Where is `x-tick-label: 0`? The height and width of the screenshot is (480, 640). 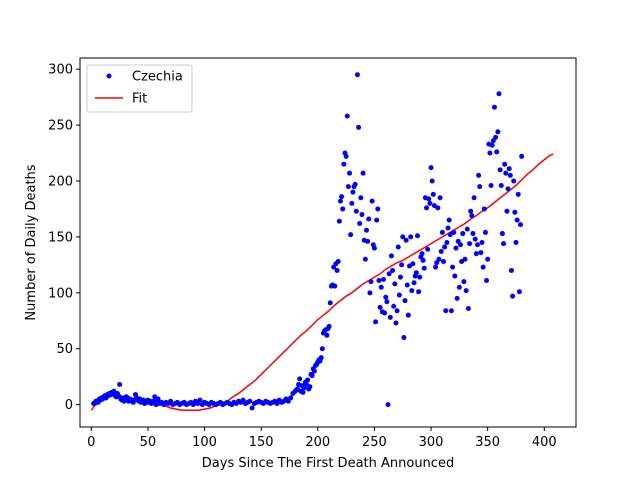 x-tick-label: 0 is located at coordinates (91, 442).